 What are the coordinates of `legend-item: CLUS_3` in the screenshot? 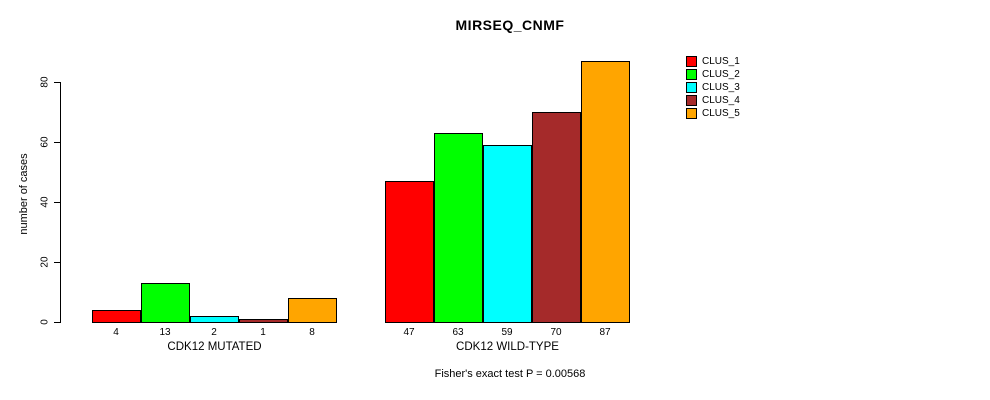 It's located at (713, 87).